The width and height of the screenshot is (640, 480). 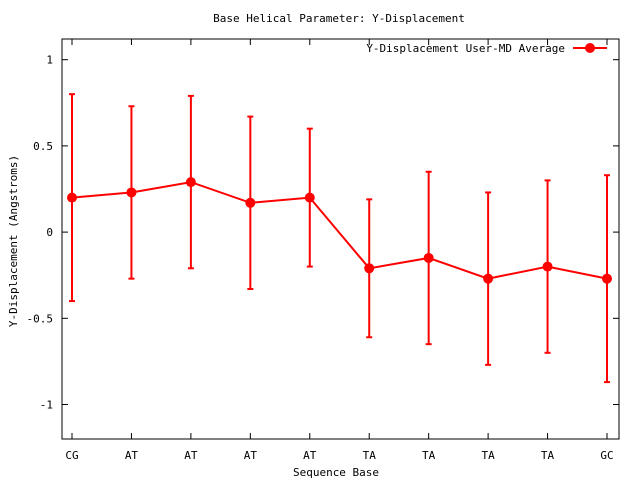 What do you see at coordinates (46, 405) in the screenshot?
I see `y-tick-label: -1` at bounding box center [46, 405].